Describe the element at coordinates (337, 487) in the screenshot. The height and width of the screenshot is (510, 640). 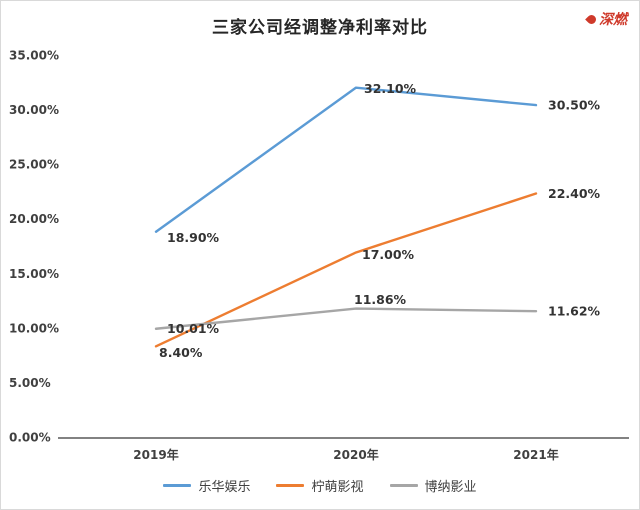
I see `legend-label: 柠萌影视` at that location.